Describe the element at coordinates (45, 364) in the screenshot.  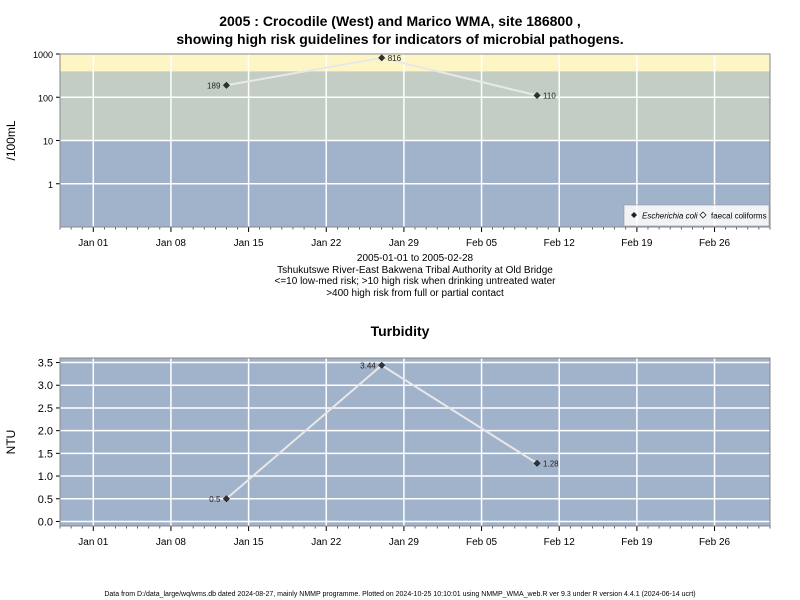
I see `y-tick-label: 3.5` at that location.